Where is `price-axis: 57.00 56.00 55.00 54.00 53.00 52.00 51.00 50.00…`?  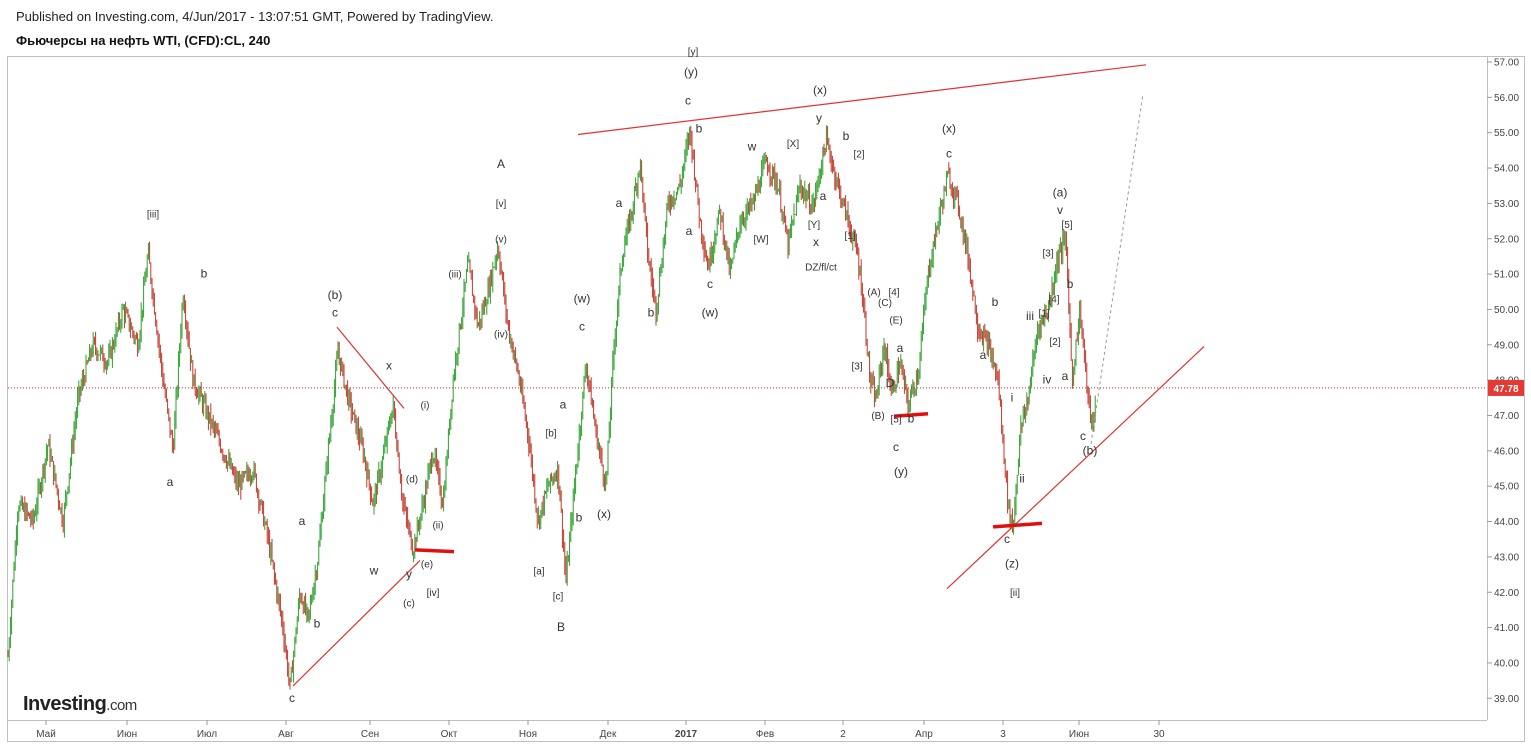 price-axis: 57.00 56.00 55.00 54.00 53.00 52.00 51.00 50.00… is located at coordinates (1503, 381).